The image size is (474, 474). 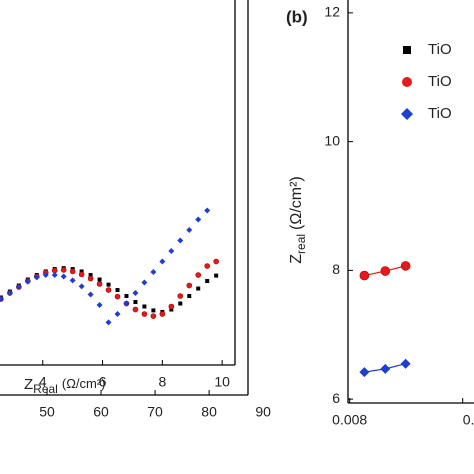 I want to click on label-sub: Real, so click(x=45, y=389).